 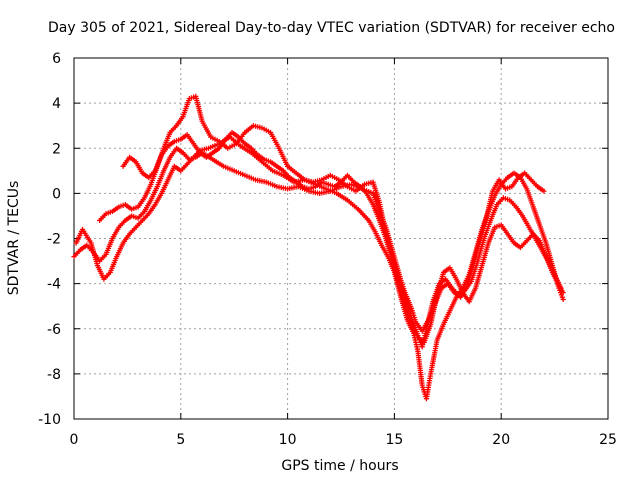 I want to click on y-tick-label: -4, so click(x=54, y=285).